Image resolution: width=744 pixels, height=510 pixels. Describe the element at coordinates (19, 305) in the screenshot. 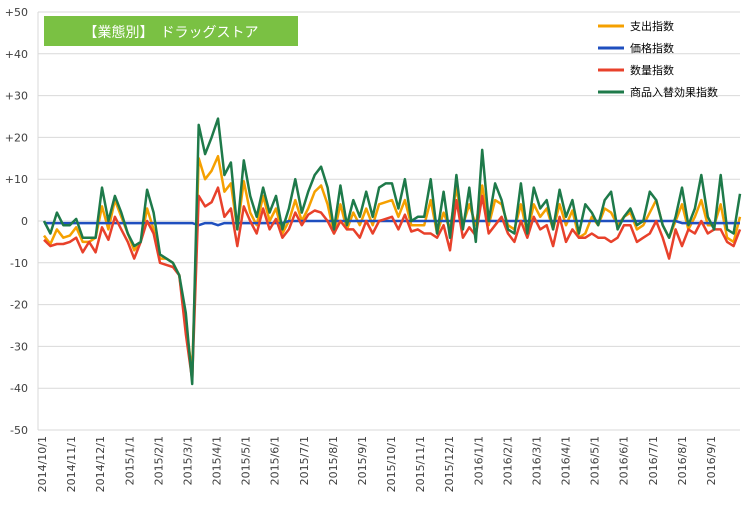

I see `y-tick-label: -20` at that location.